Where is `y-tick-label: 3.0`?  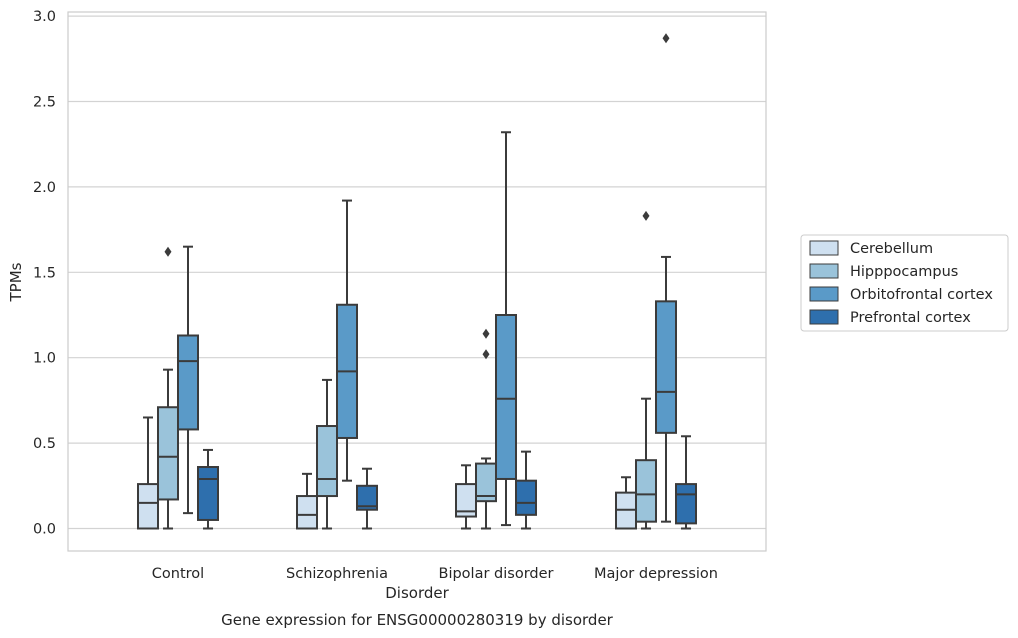 y-tick-label: 3.0 is located at coordinates (44, 17).